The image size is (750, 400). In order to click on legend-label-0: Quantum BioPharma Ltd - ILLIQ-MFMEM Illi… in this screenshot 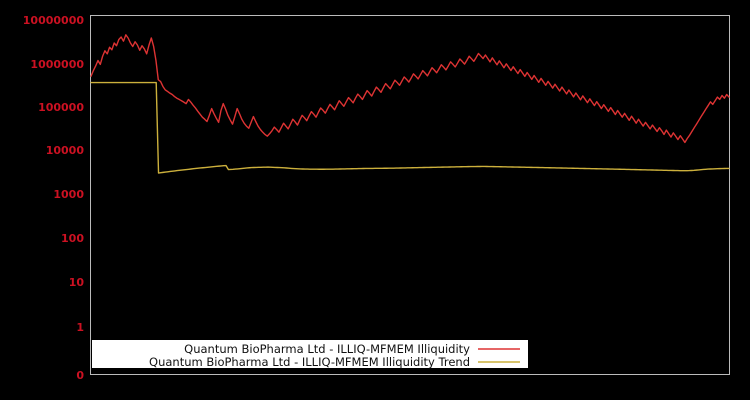, I will do `click(327, 349)`.